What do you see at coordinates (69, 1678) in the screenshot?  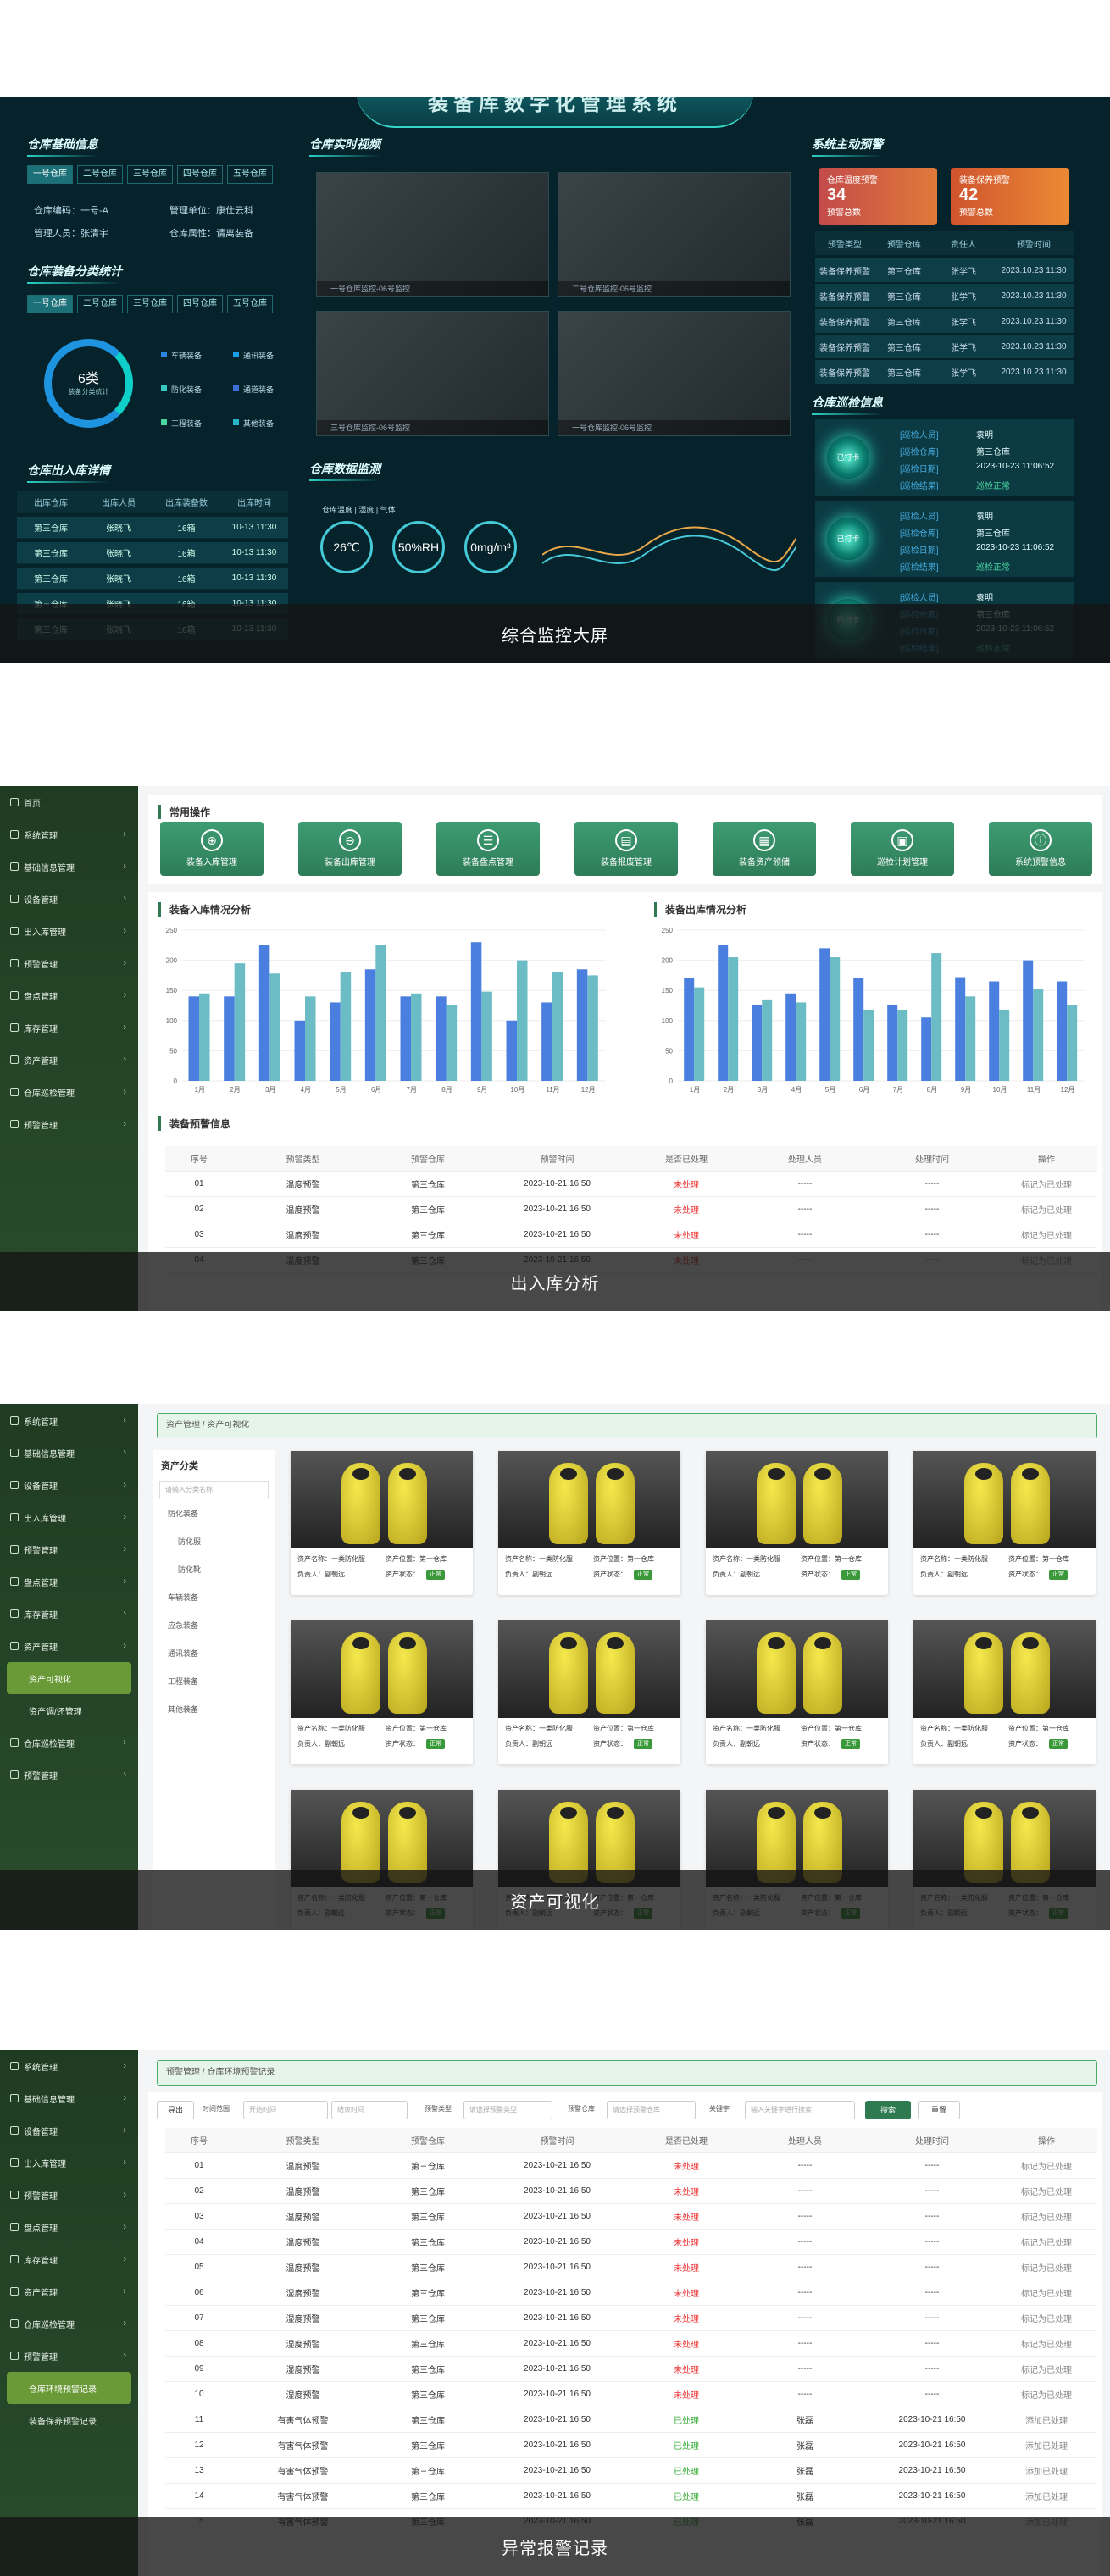 I see `sidebar-item: 资产可视化` at bounding box center [69, 1678].